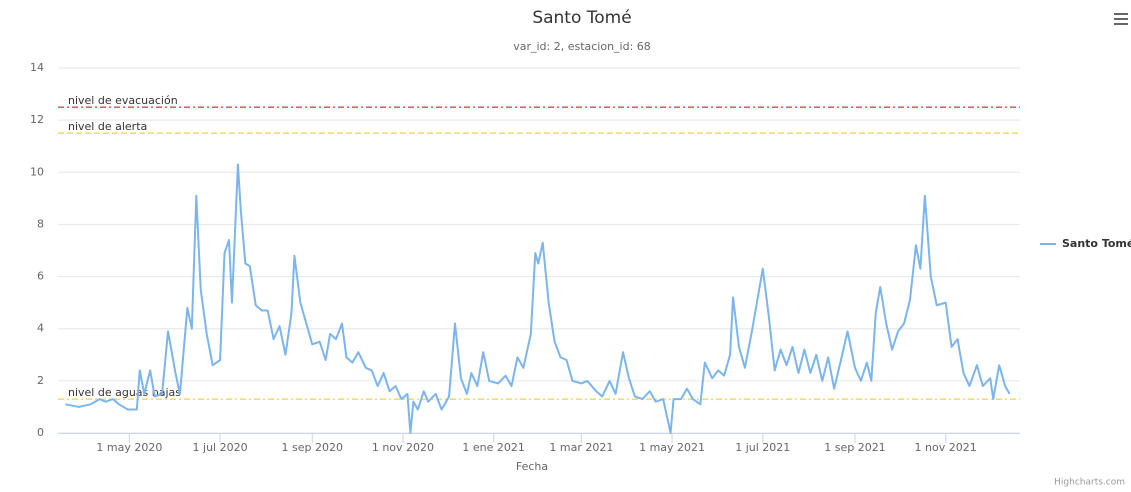  I want to click on x-axis-title: Fecha, so click(532, 466).